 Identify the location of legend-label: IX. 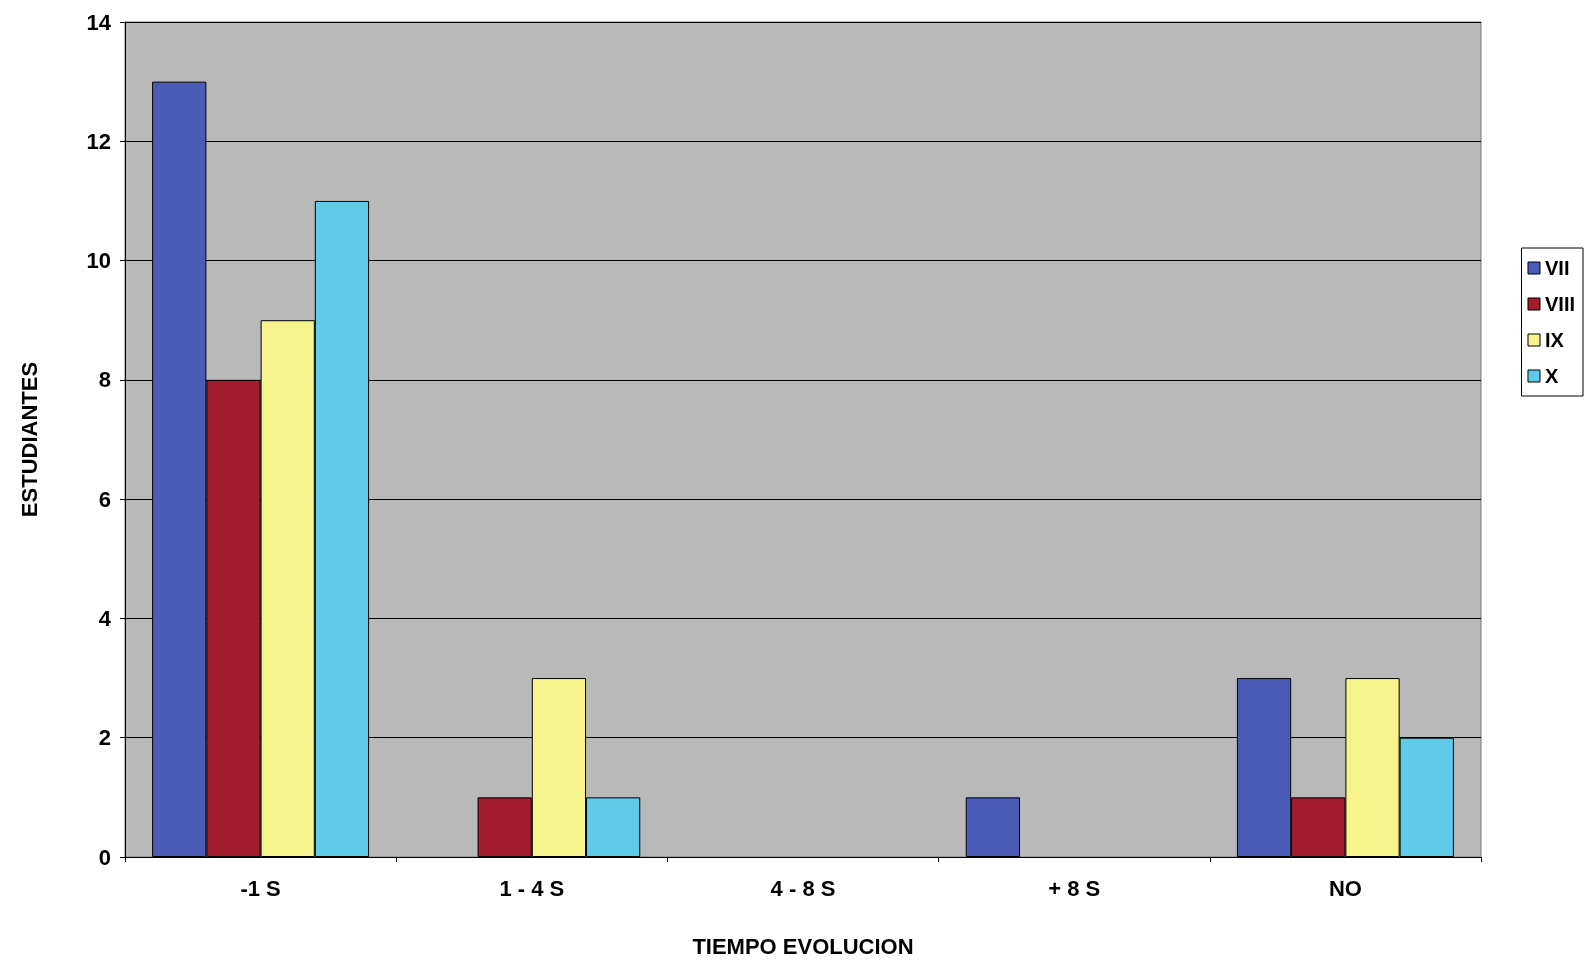
(1554, 340).